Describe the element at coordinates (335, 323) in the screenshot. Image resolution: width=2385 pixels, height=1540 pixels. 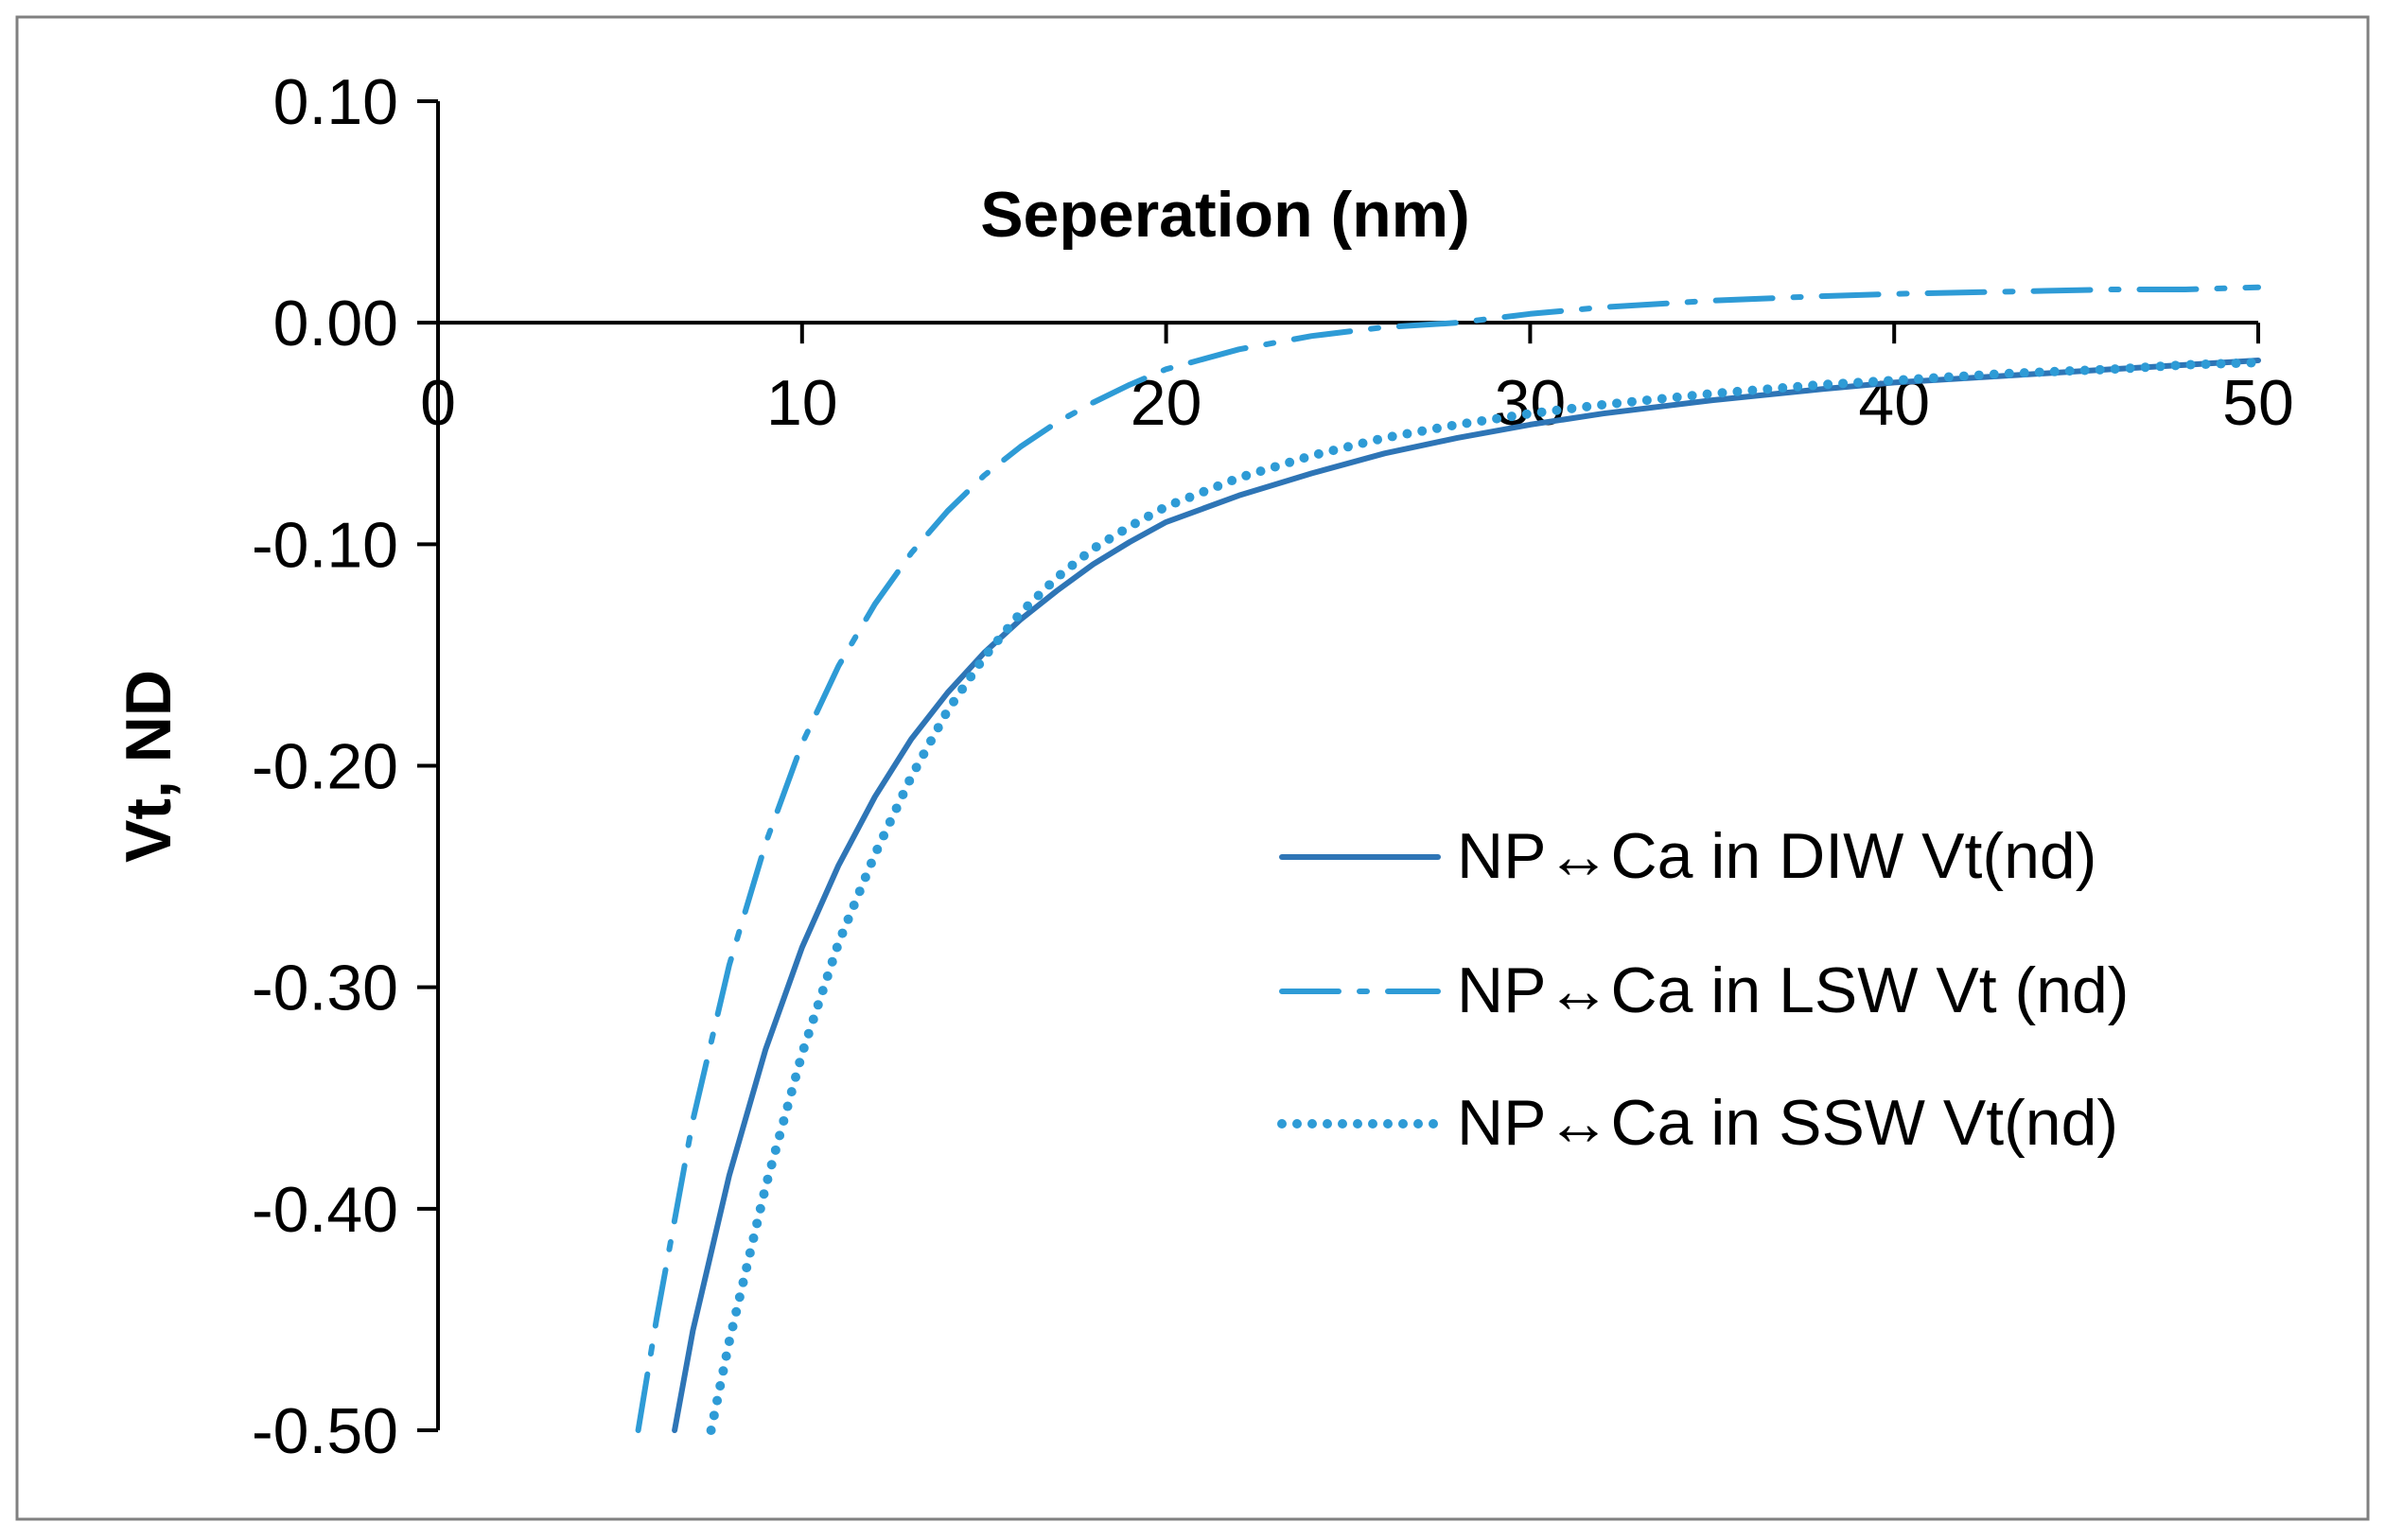
I see `y-tick-label: 0.00` at that location.